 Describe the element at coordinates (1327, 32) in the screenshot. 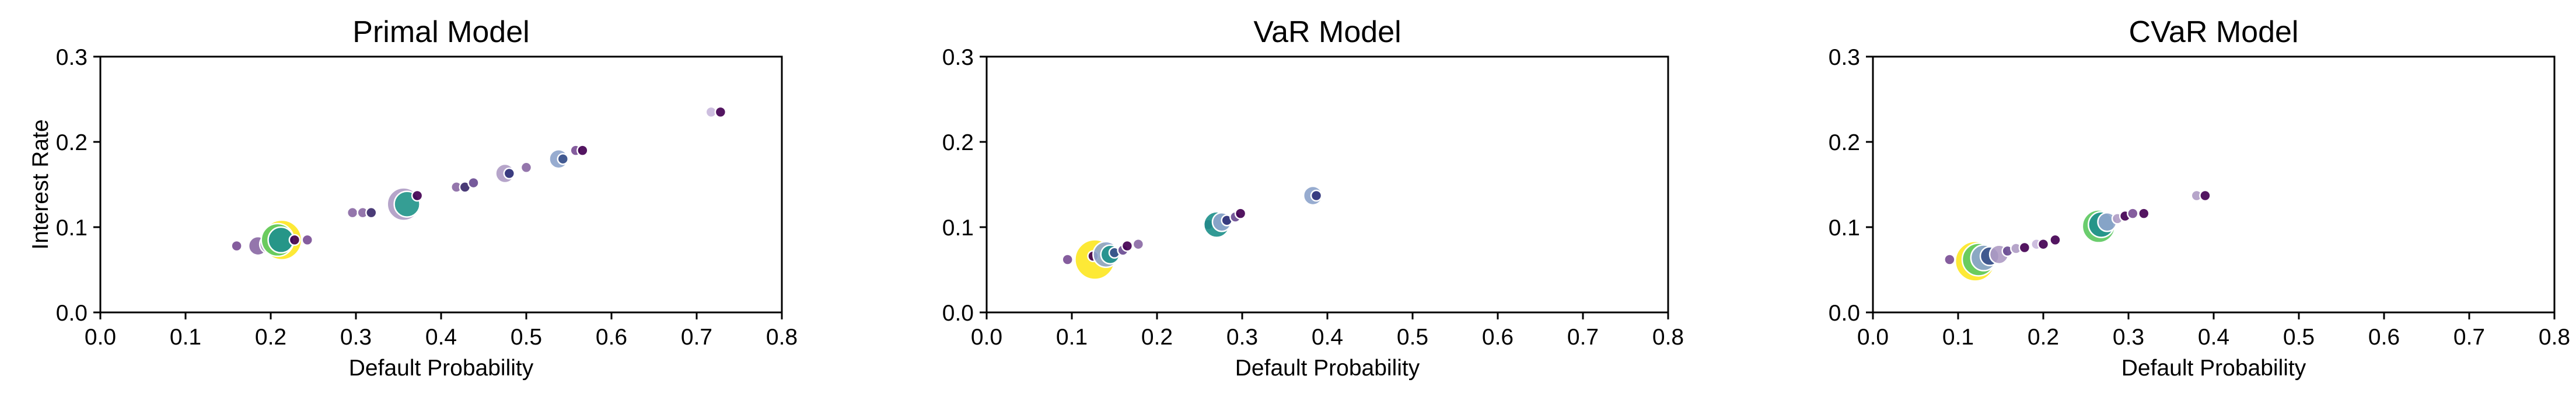

I see `chart-title: VaR Model` at that location.